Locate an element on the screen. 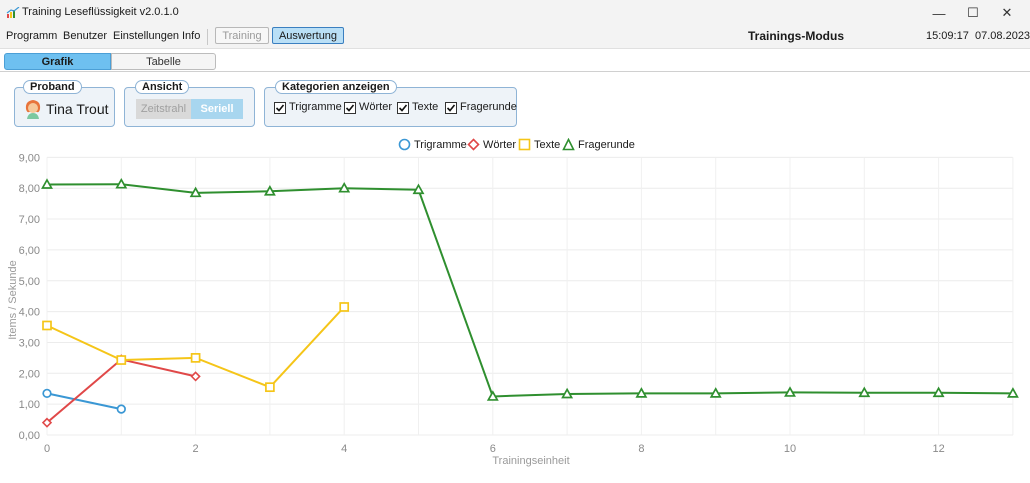 The image size is (1030, 483). proband-group: Proband Tina Trout is located at coordinates (64, 103).